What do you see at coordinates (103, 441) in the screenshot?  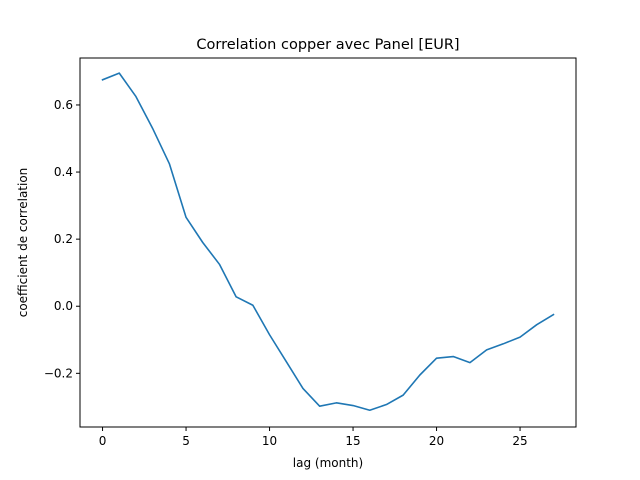 I see `x-tick-label: 0` at bounding box center [103, 441].